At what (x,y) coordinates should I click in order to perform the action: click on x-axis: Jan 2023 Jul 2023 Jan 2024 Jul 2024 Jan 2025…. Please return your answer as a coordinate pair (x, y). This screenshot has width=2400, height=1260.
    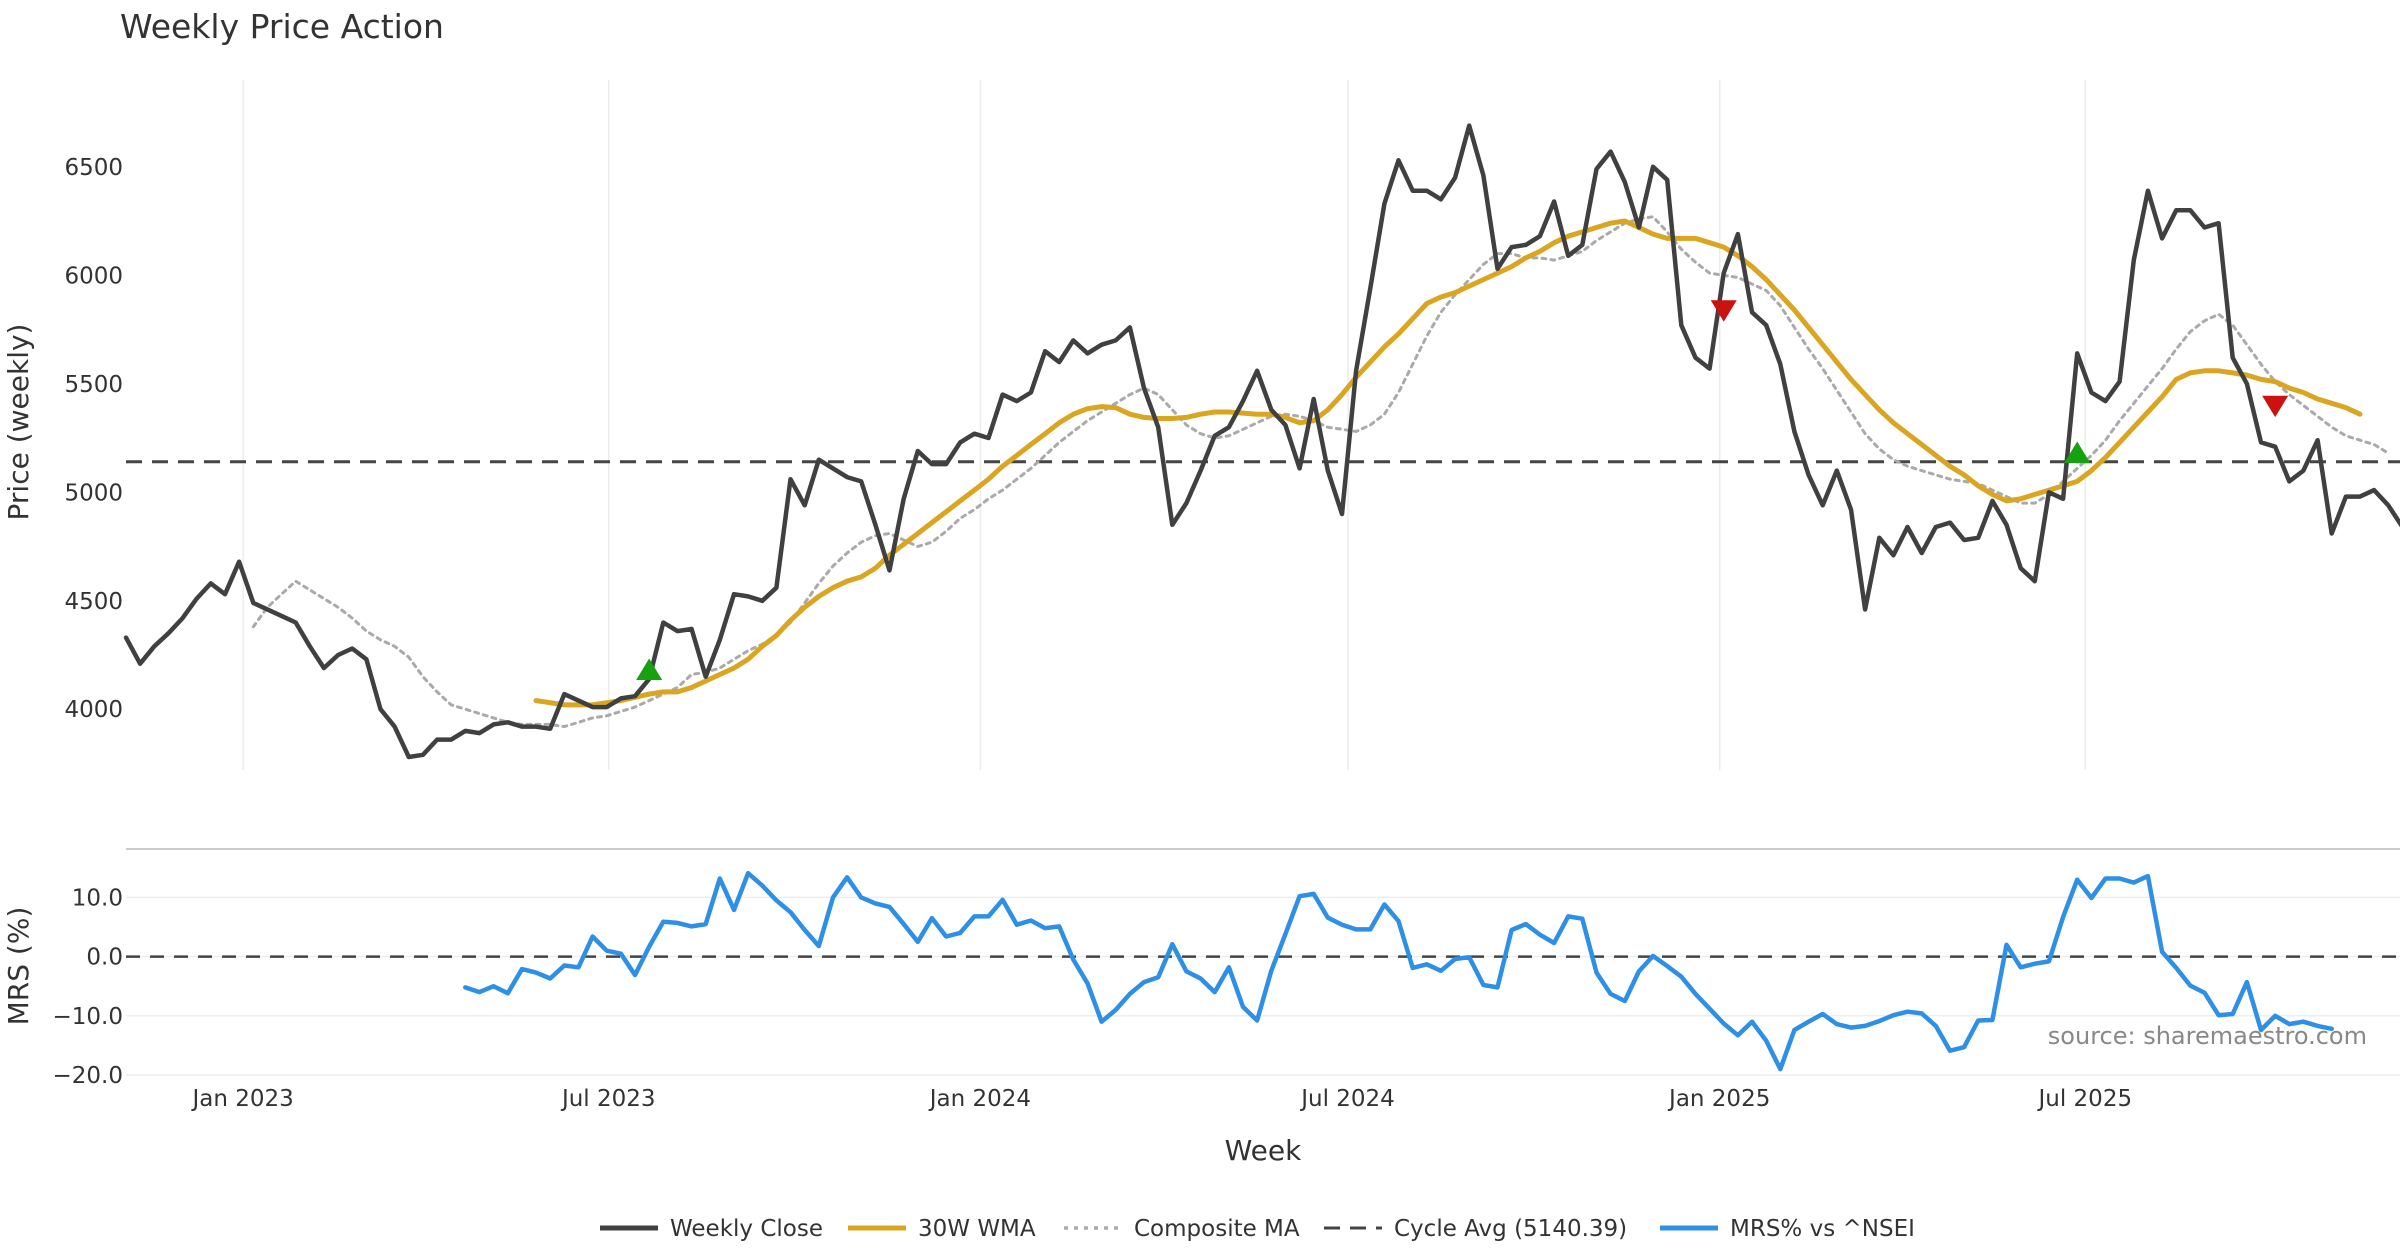
    Looking at the image, I should click on (1161, 1099).